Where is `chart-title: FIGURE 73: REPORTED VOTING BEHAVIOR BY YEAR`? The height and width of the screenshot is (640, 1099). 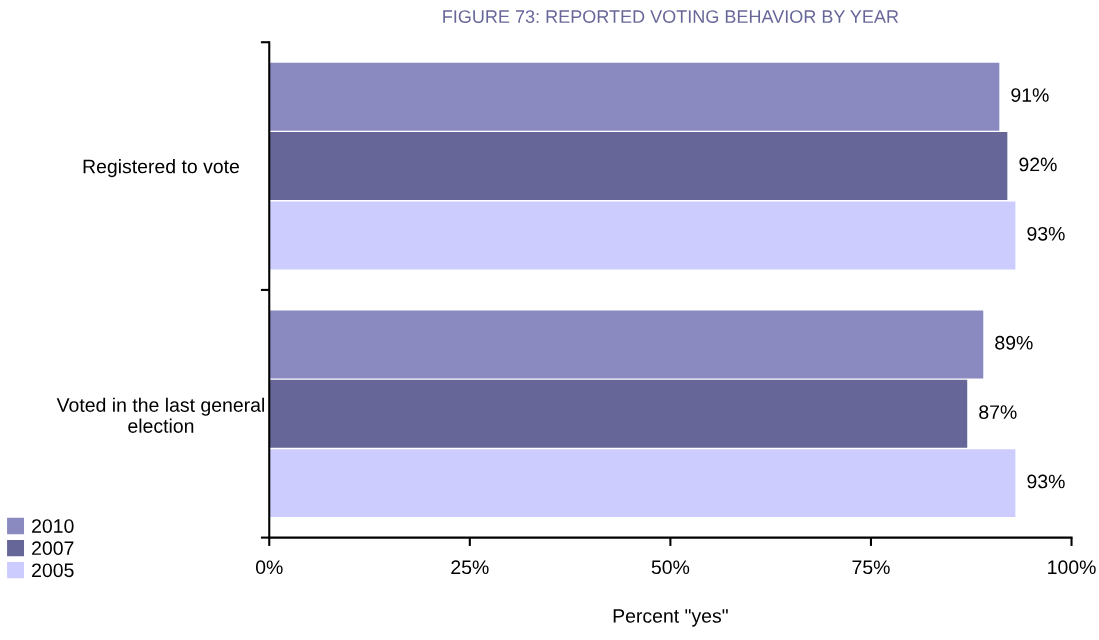 chart-title: FIGURE 73: REPORTED VOTING BEHAVIOR BY YEAR is located at coordinates (671, 16).